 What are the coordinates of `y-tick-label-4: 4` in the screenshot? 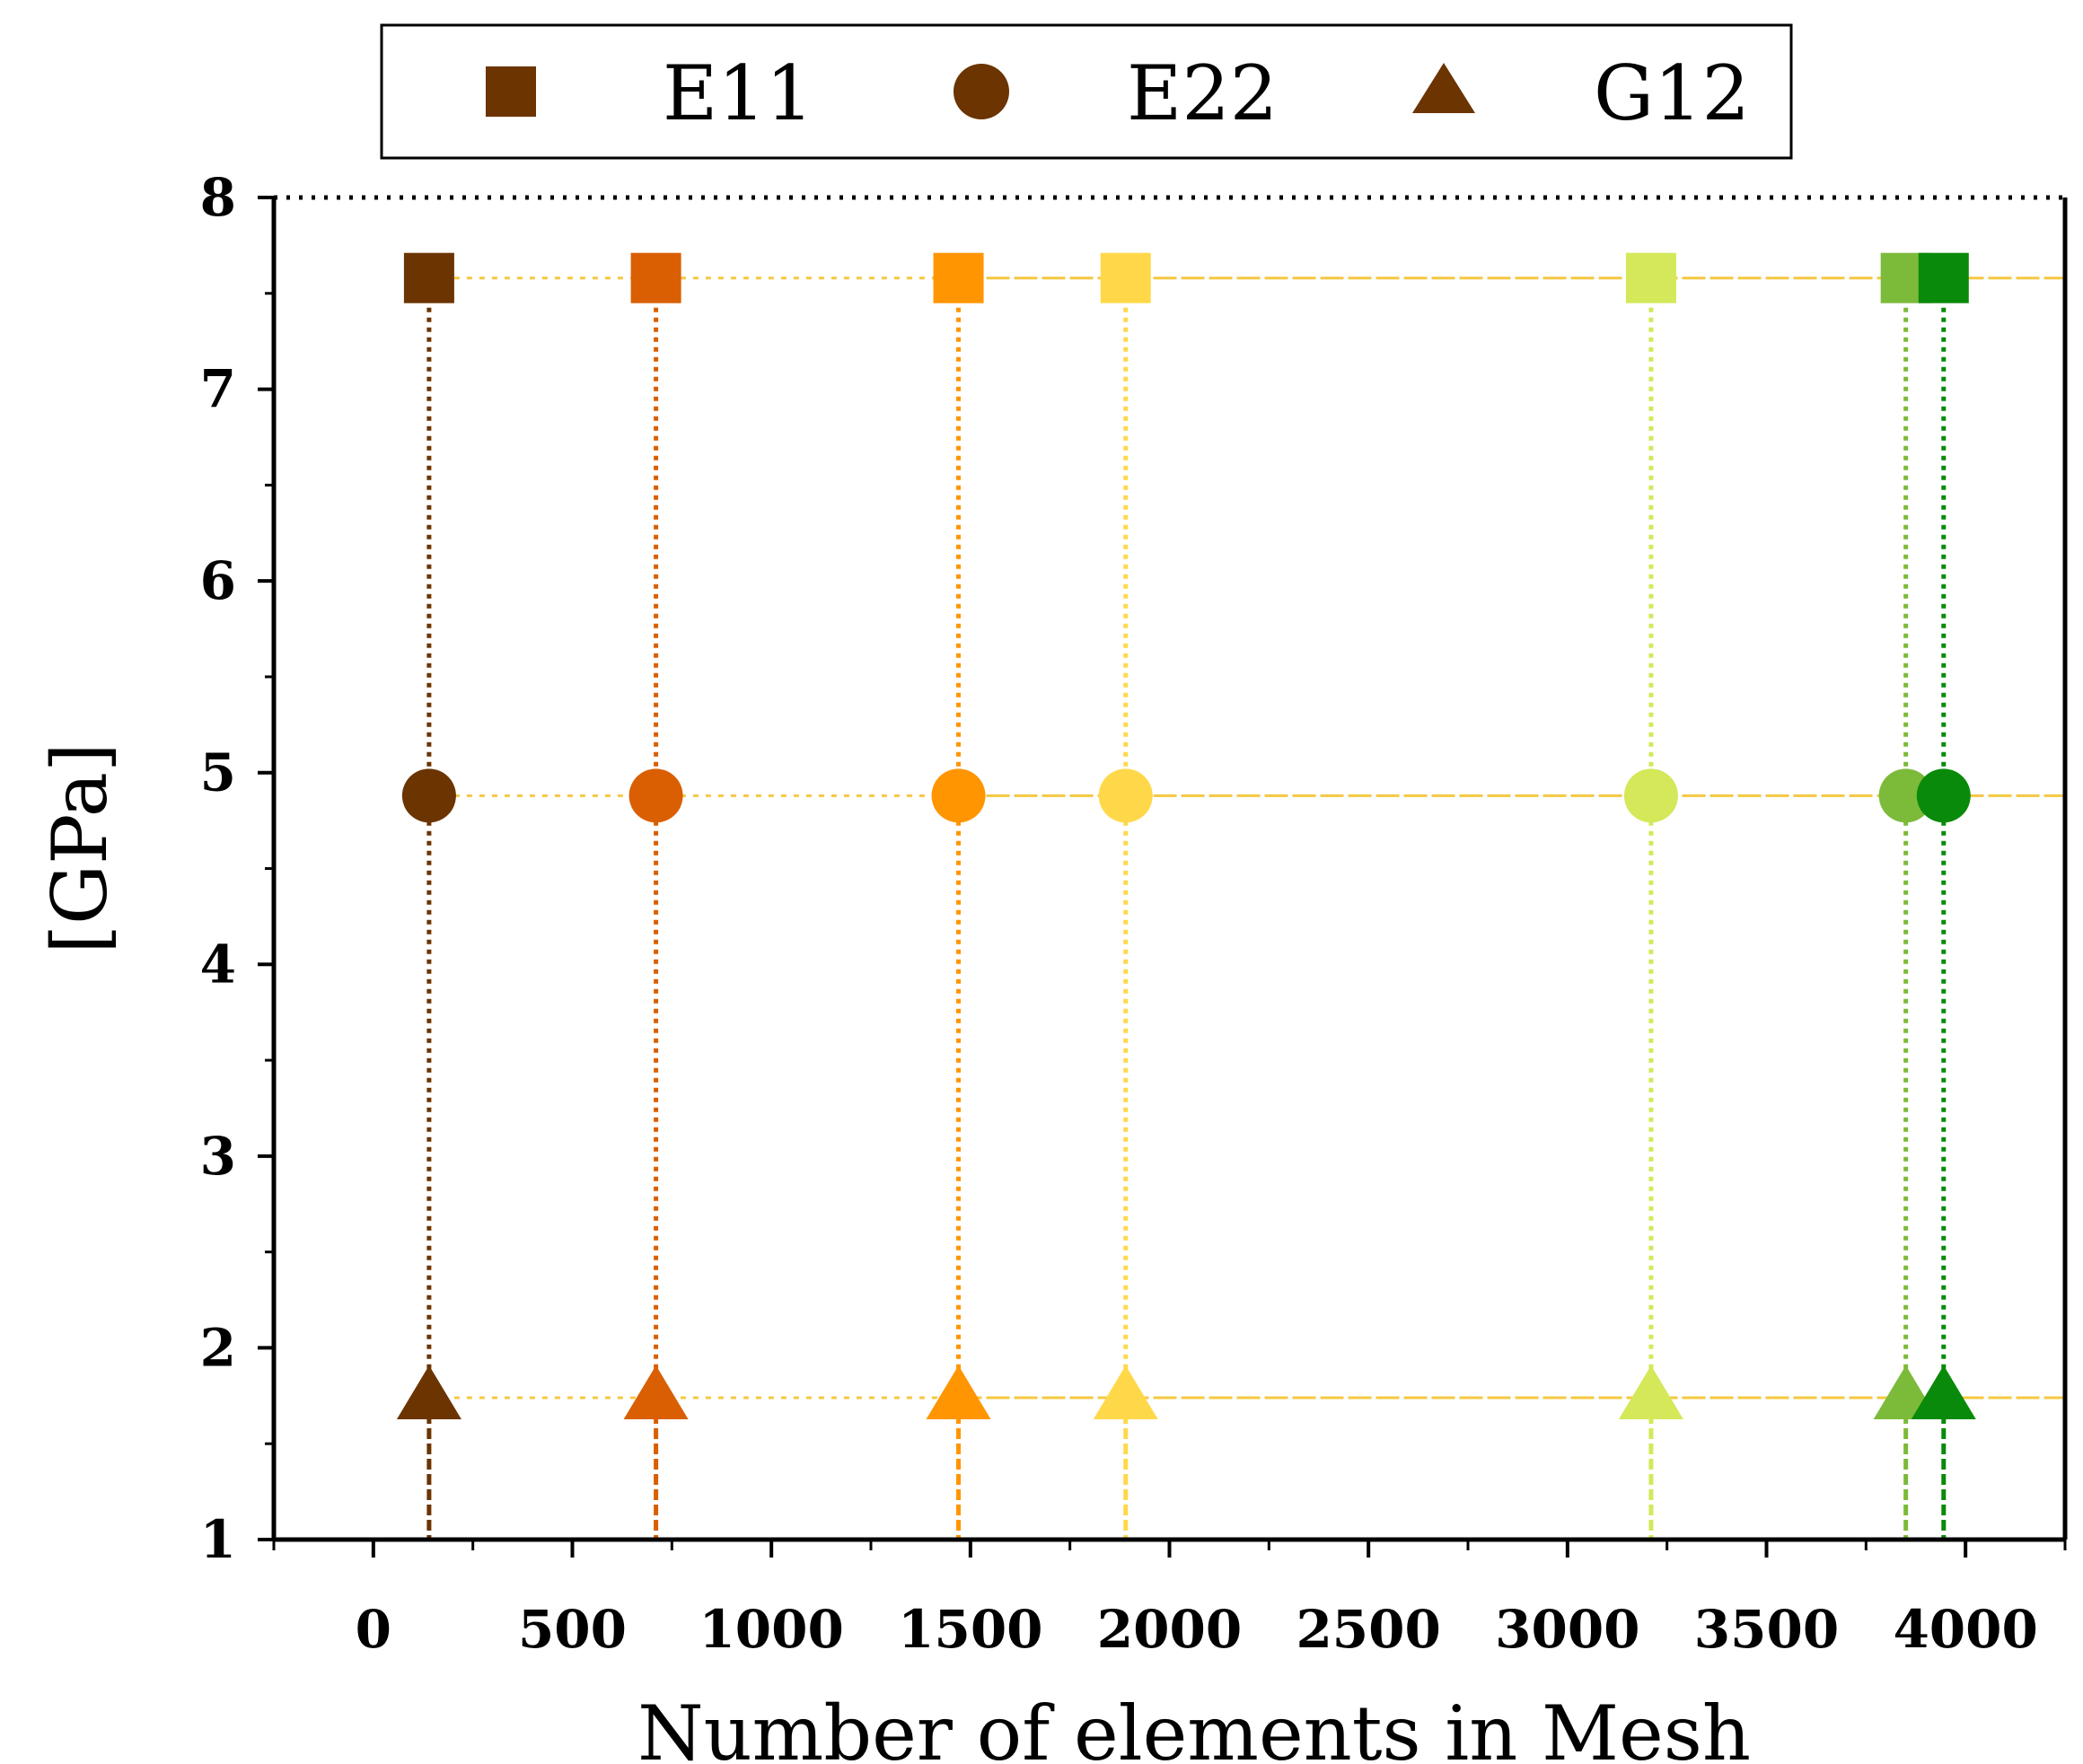 It's located at (218, 965).